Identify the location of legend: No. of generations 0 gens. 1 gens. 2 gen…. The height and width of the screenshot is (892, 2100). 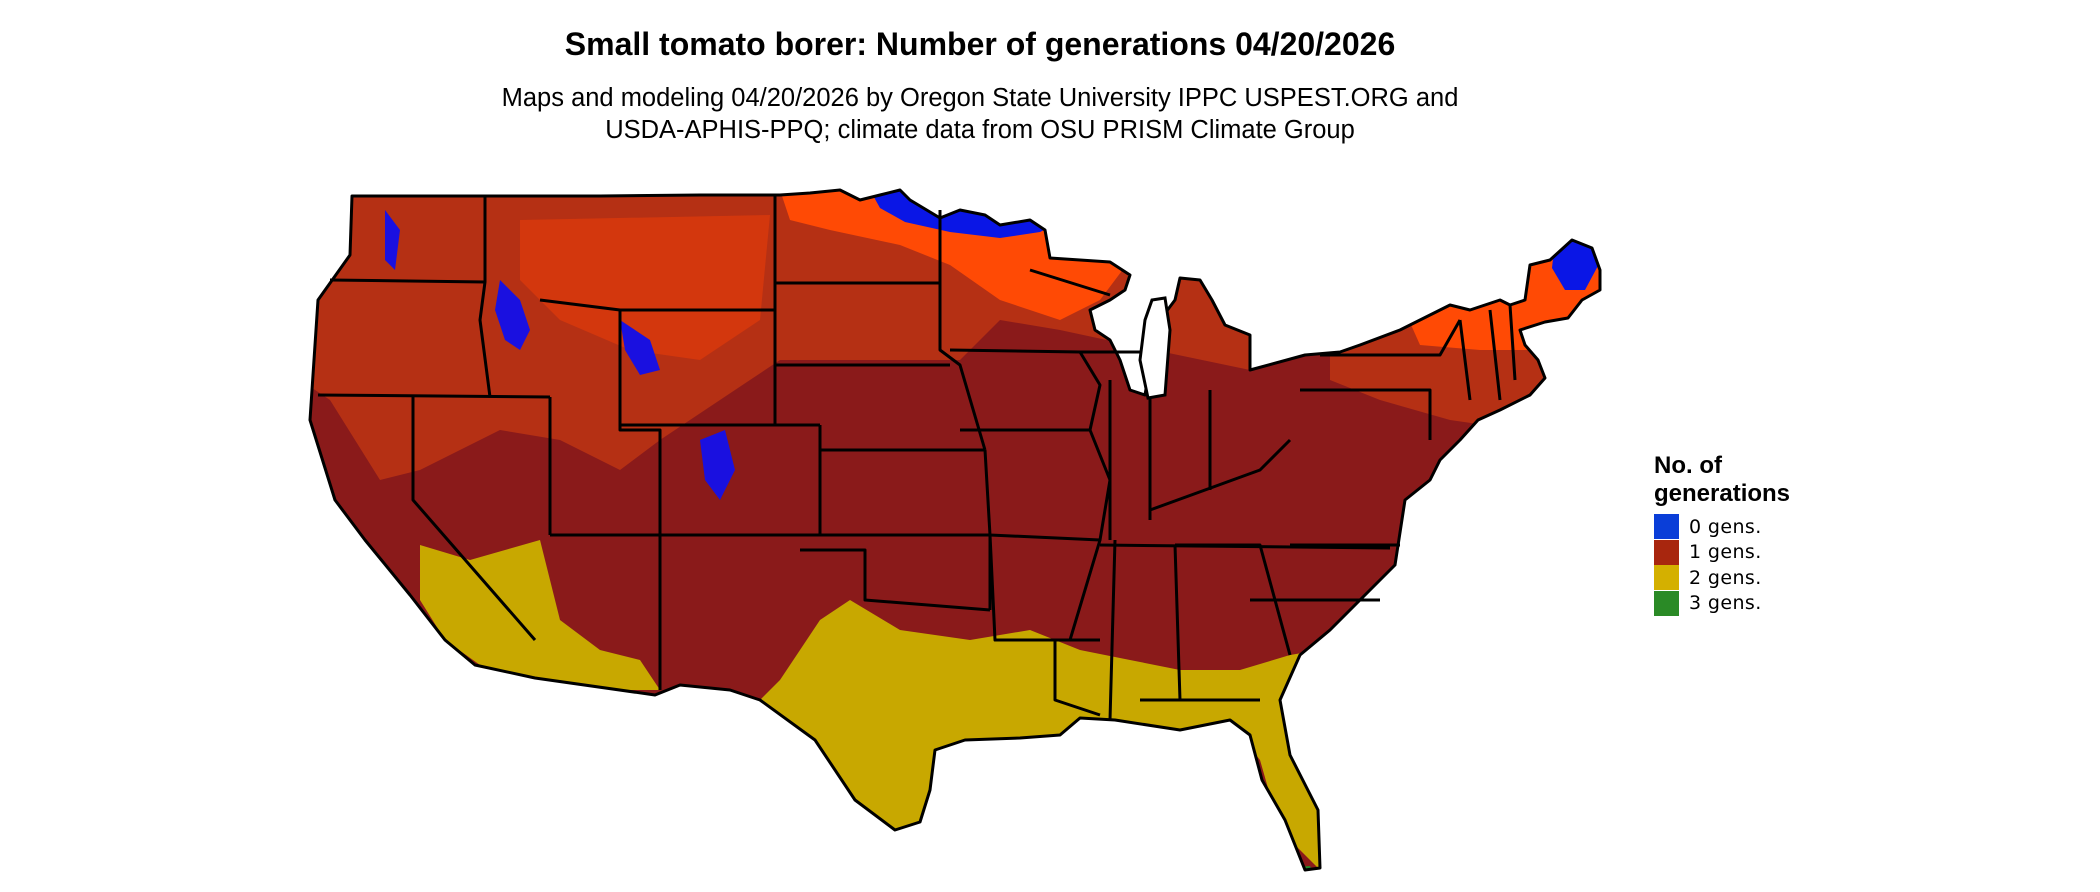
(1754, 534).